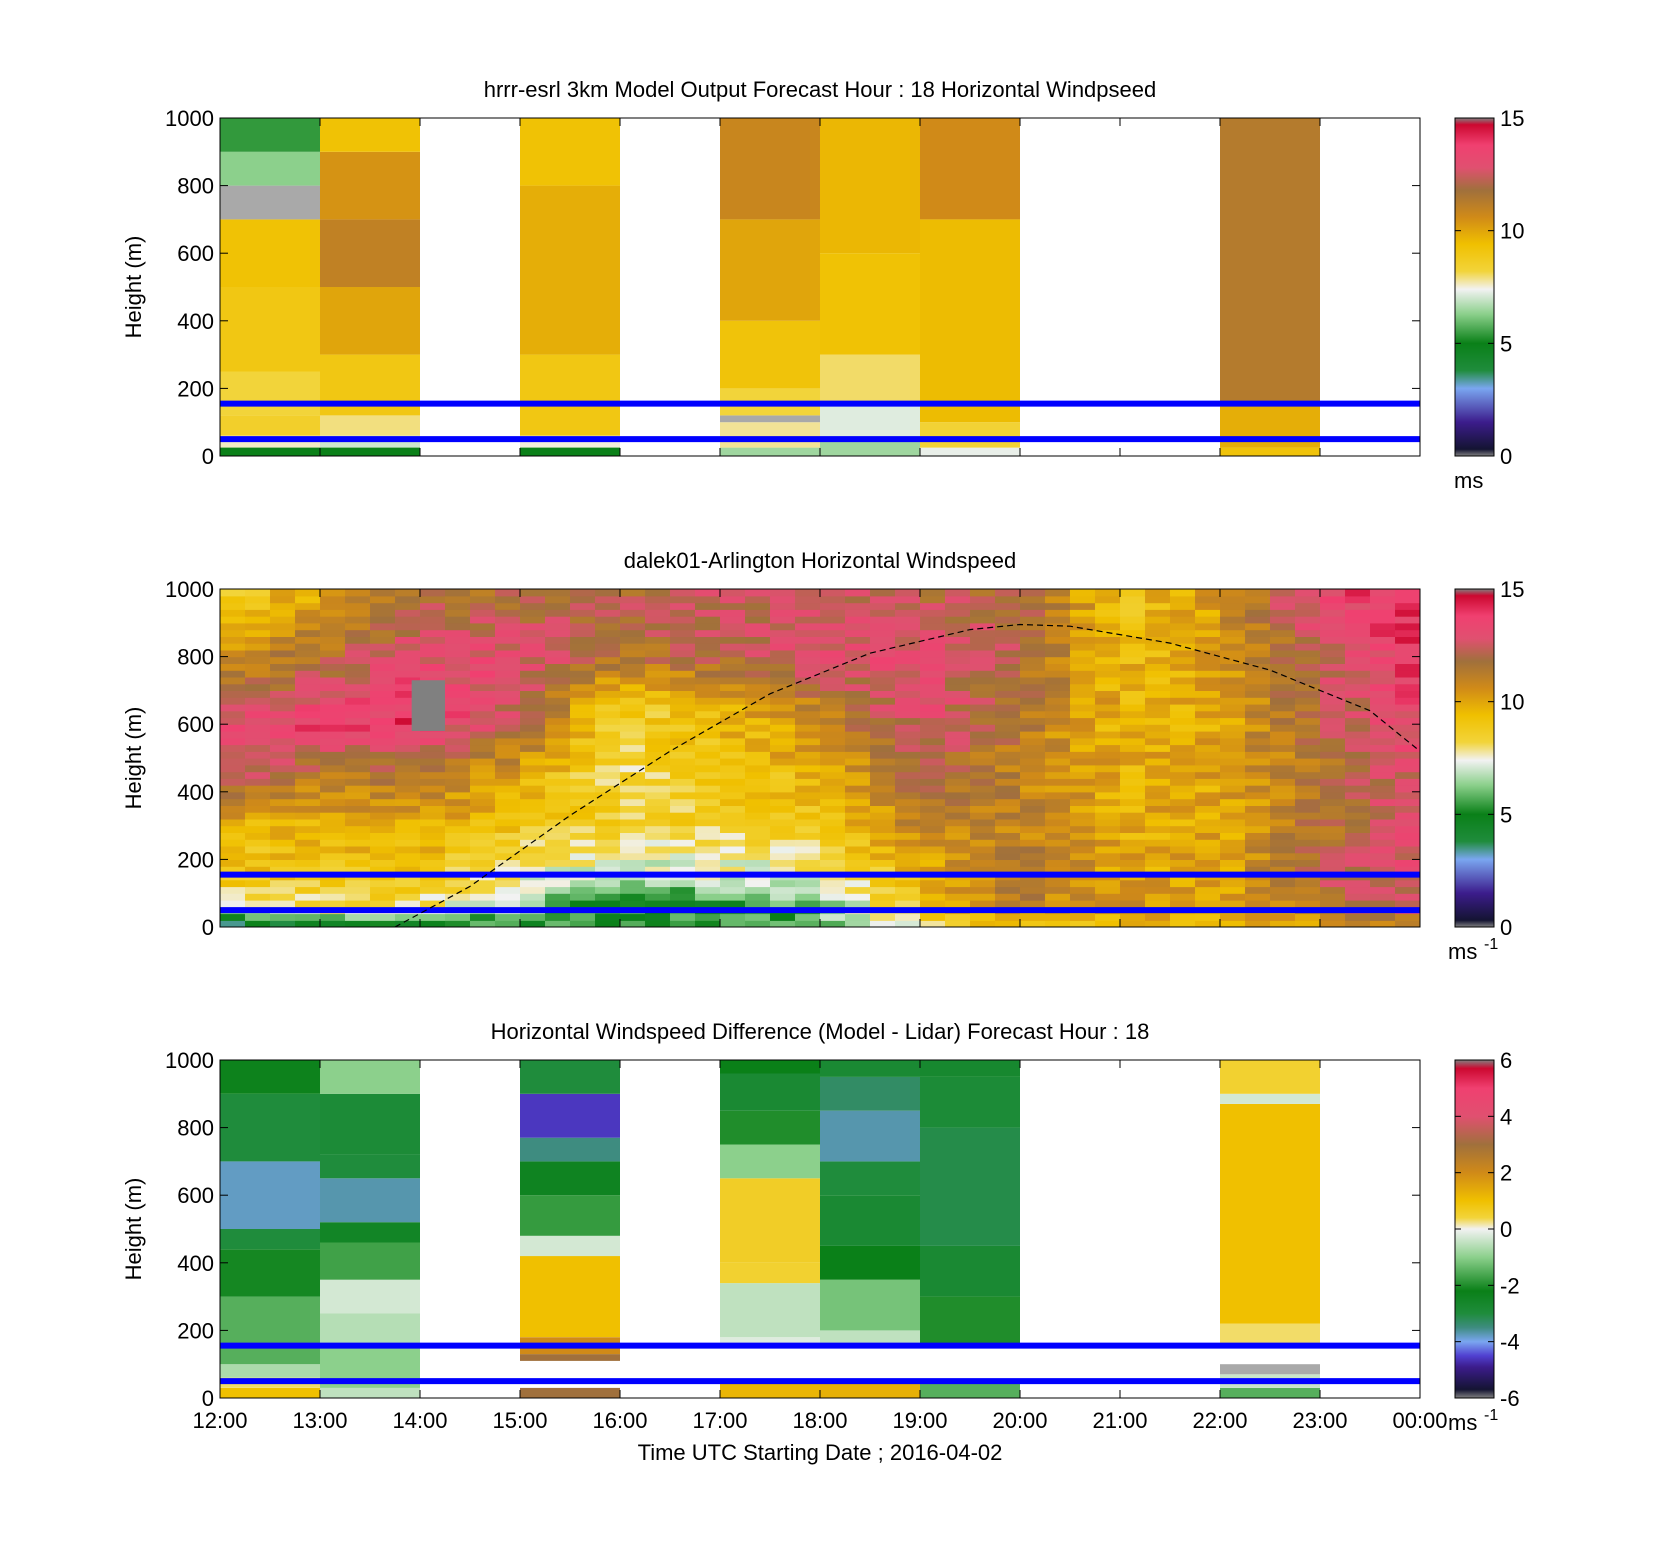  Describe the element at coordinates (195, 1263) in the screenshot. I see `y-tick-label: 400` at that location.